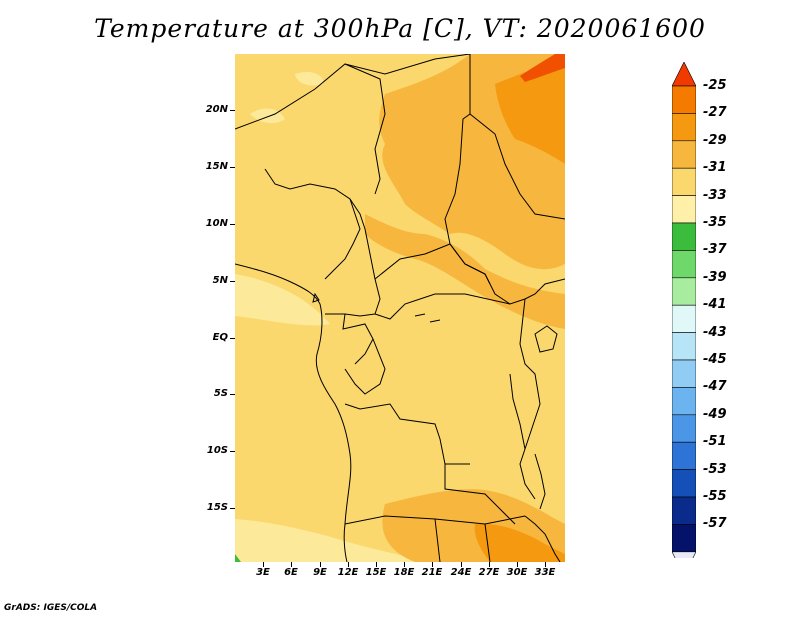 The height and width of the screenshot is (618, 800). Describe the element at coordinates (365, 366) in the screenshot. I see `border-congo` at that location.